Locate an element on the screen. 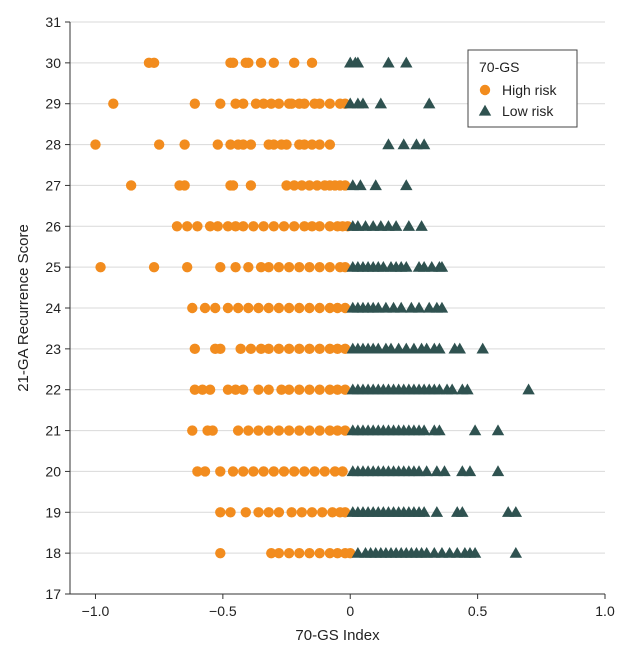 The width and height of the screenshot is (627, 660). x-tick-label-2: 0 is located at coordinates (350, 611).